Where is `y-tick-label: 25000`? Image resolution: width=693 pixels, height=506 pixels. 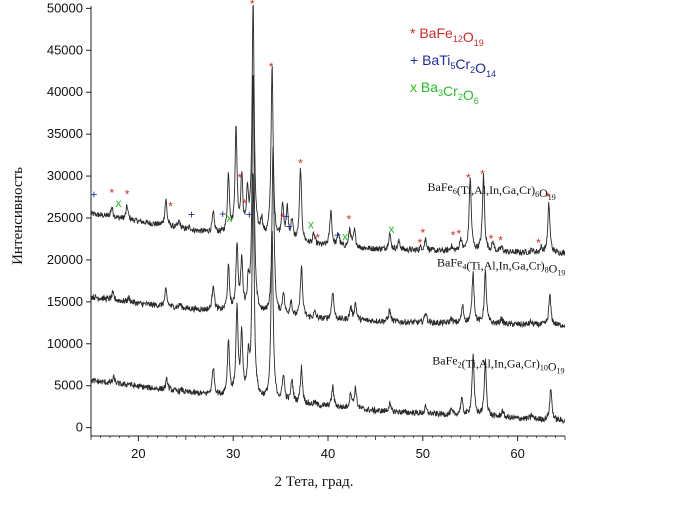
y-tick-label: 25000 is located at coordinates (65, 217).